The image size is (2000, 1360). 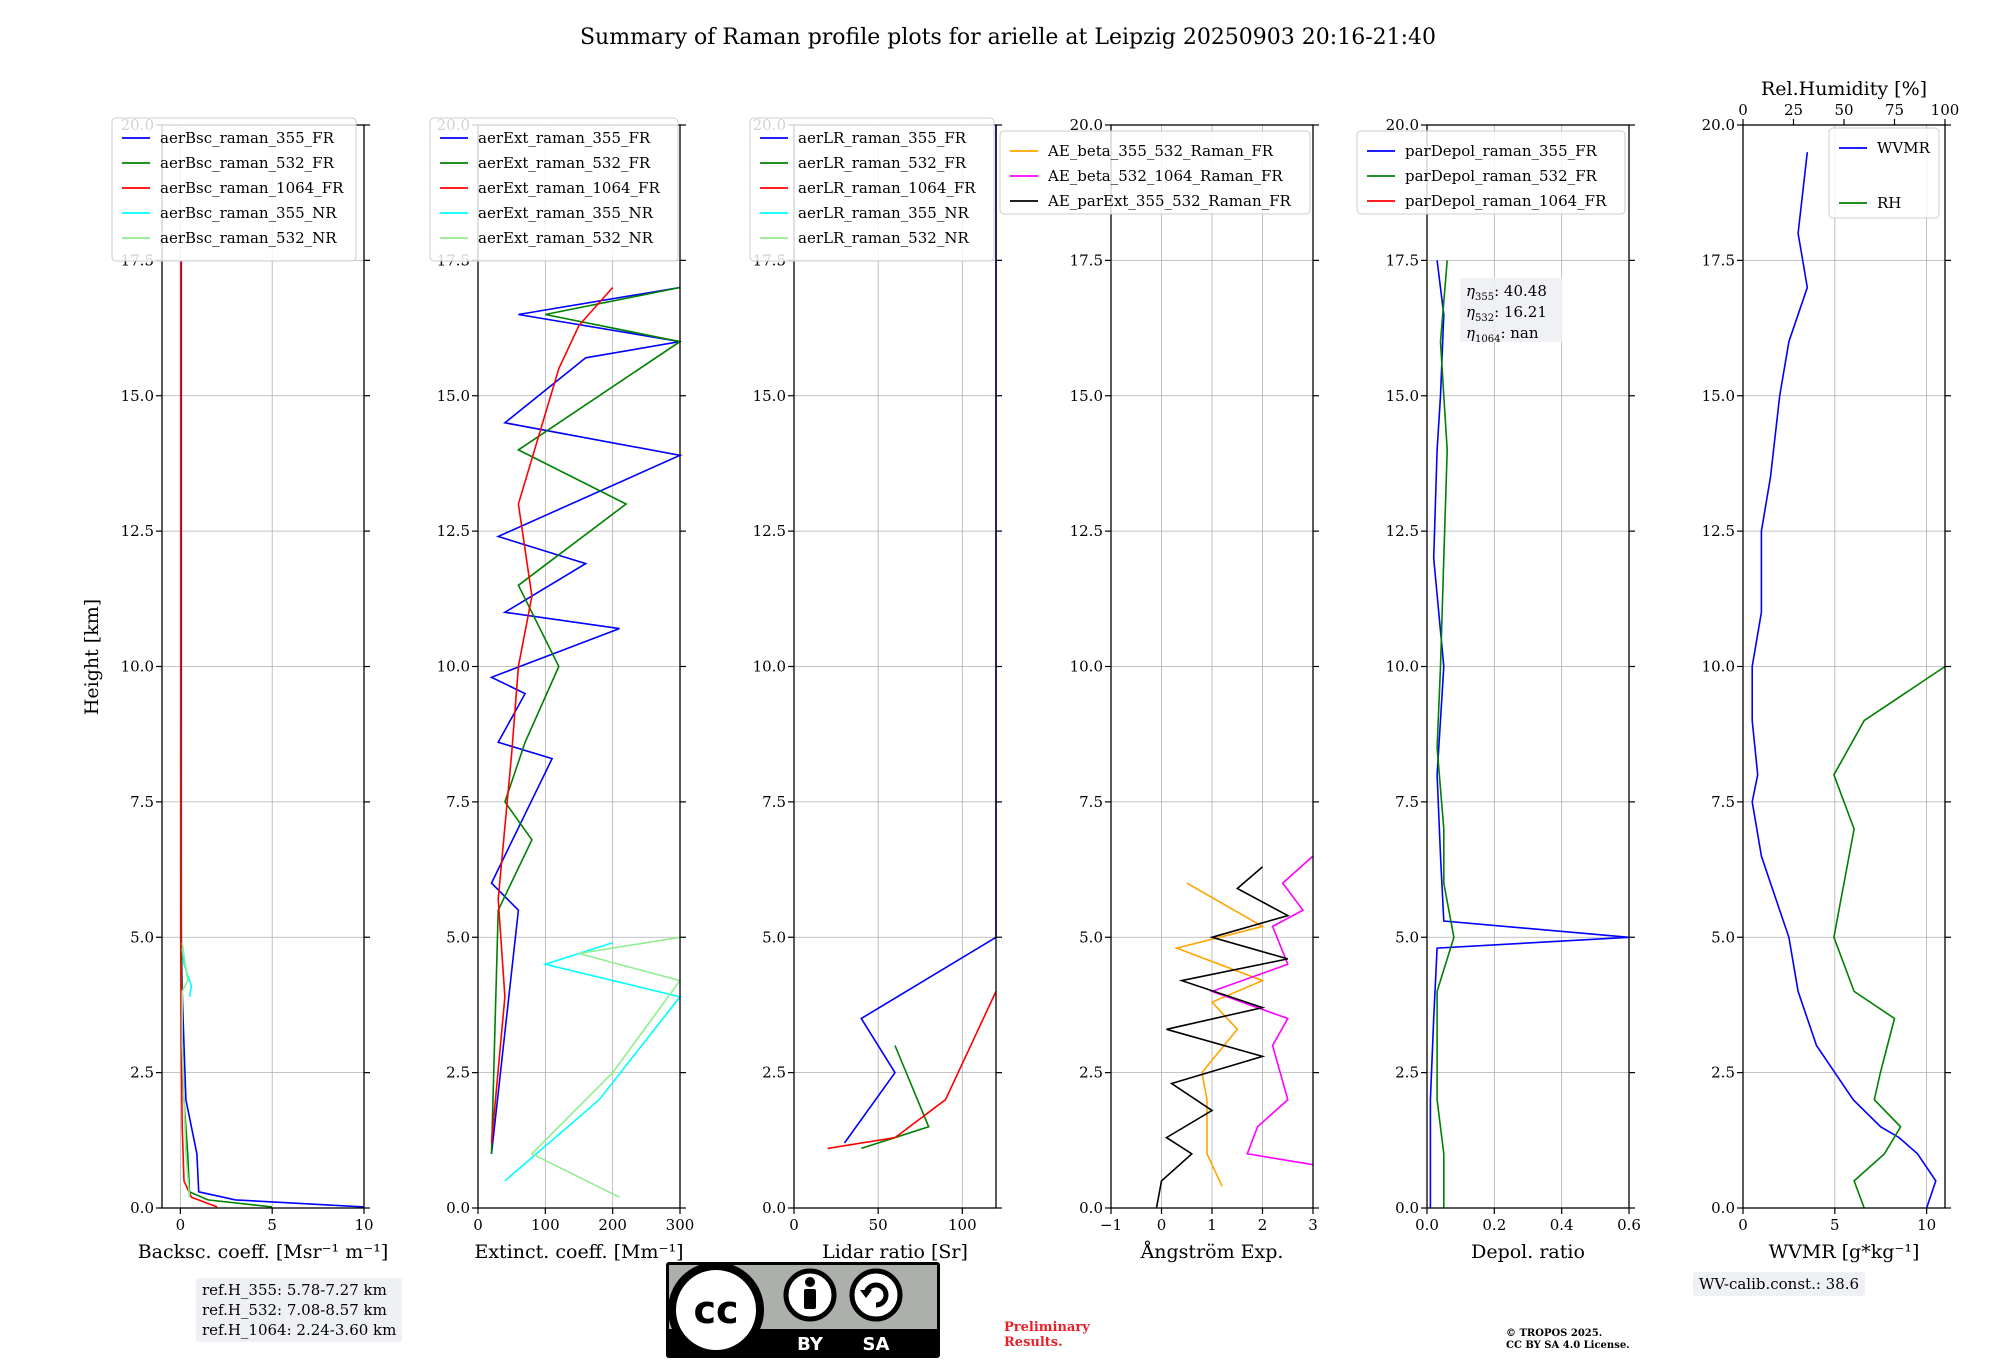 I want to click on angstrom-series-AE_beta_532_1064_Raman_FR, so click(x=1261, y=1010).